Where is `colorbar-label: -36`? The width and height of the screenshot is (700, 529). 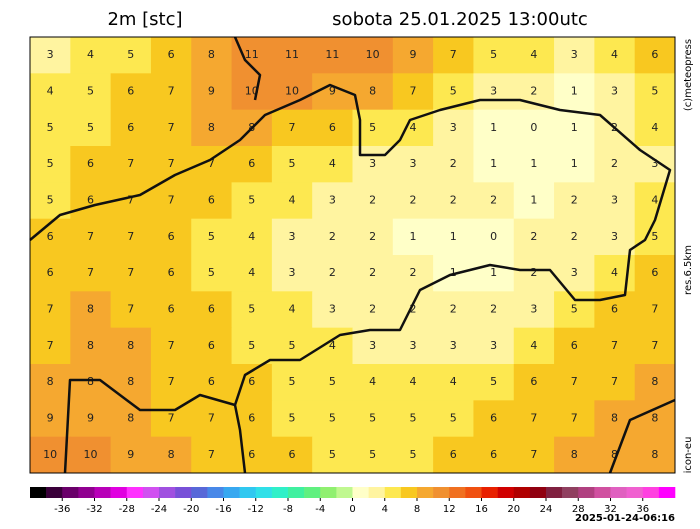 colorbar-label: -36 is located at coordinates (62, 509).